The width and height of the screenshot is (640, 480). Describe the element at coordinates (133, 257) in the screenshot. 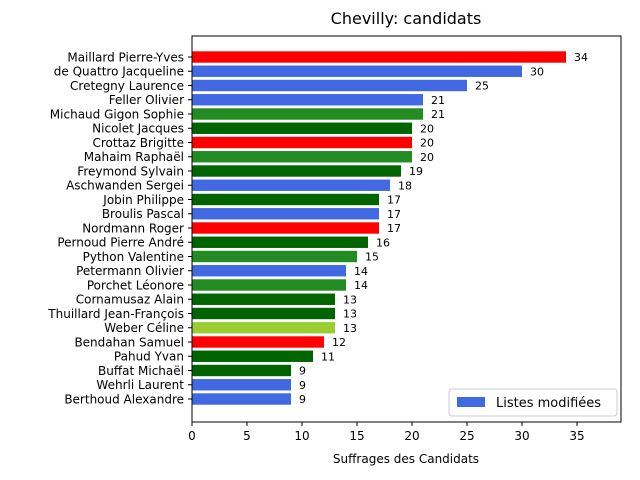

I see `candidate-label-14: Python Valentine` at that location.